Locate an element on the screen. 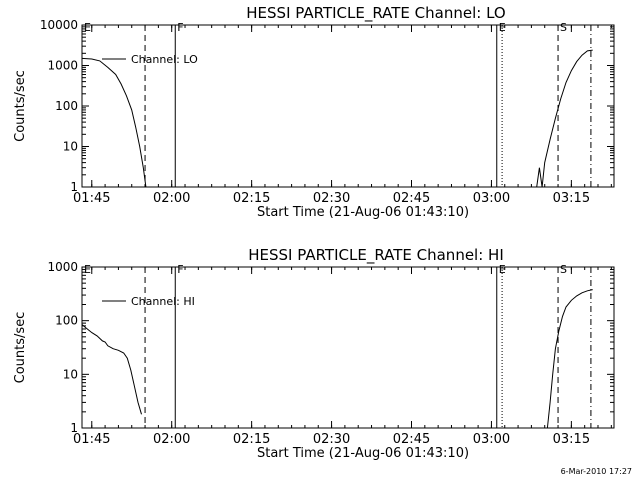 The width and height of the screenshot is (640, 484). chart-1-ylabel: Counts/sec is located at coordinates (20, 106).